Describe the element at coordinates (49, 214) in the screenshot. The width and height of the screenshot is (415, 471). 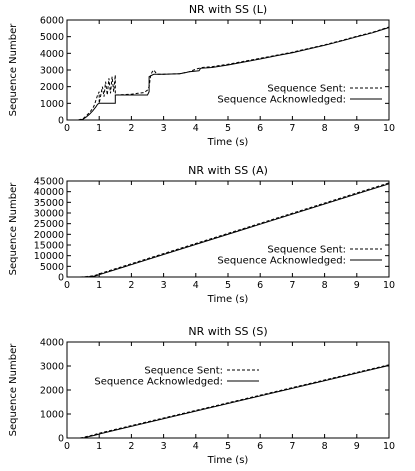
I see `y-tick-label: 30000` at that location.